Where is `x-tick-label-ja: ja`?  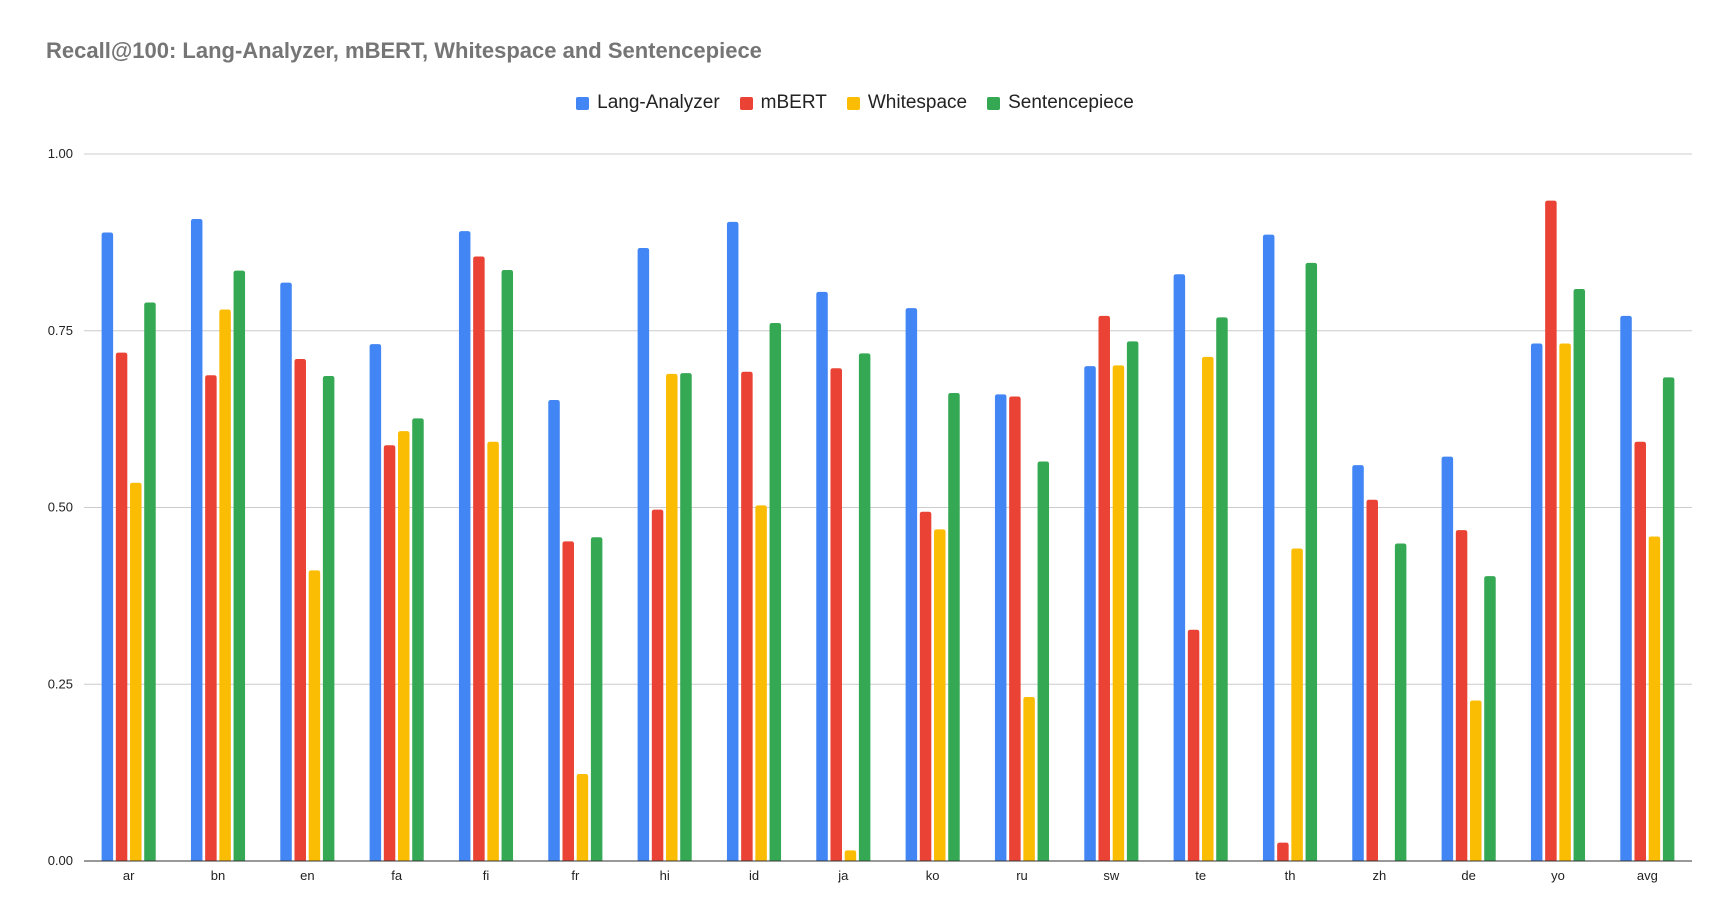
x-tick-label-ja: ja is located at coordinates (843, 875).